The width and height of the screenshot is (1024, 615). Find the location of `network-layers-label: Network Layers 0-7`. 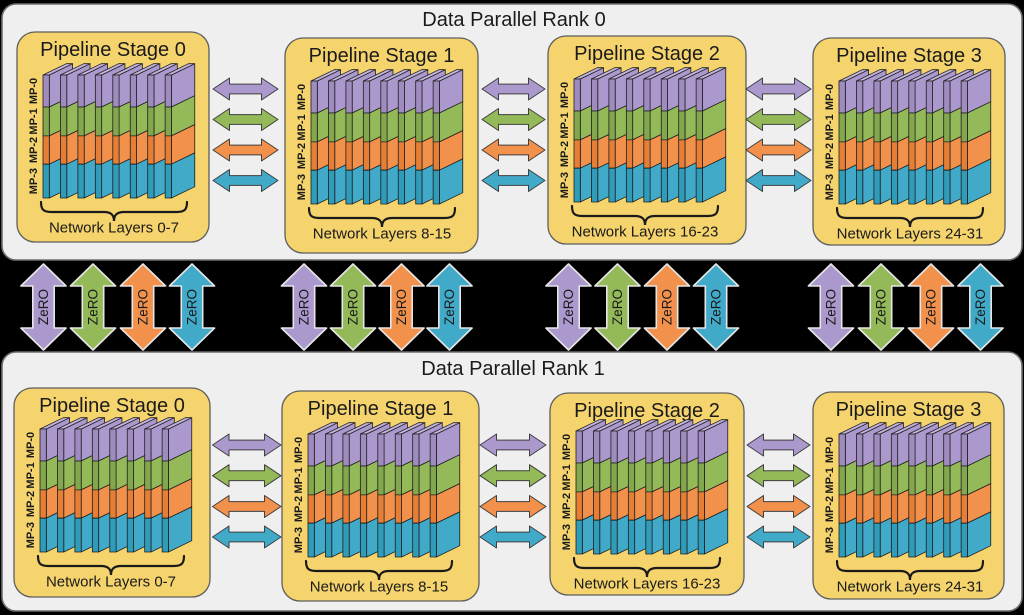

network-layers-label: Network Layers 0-7 is located at coordinates (111, 582).